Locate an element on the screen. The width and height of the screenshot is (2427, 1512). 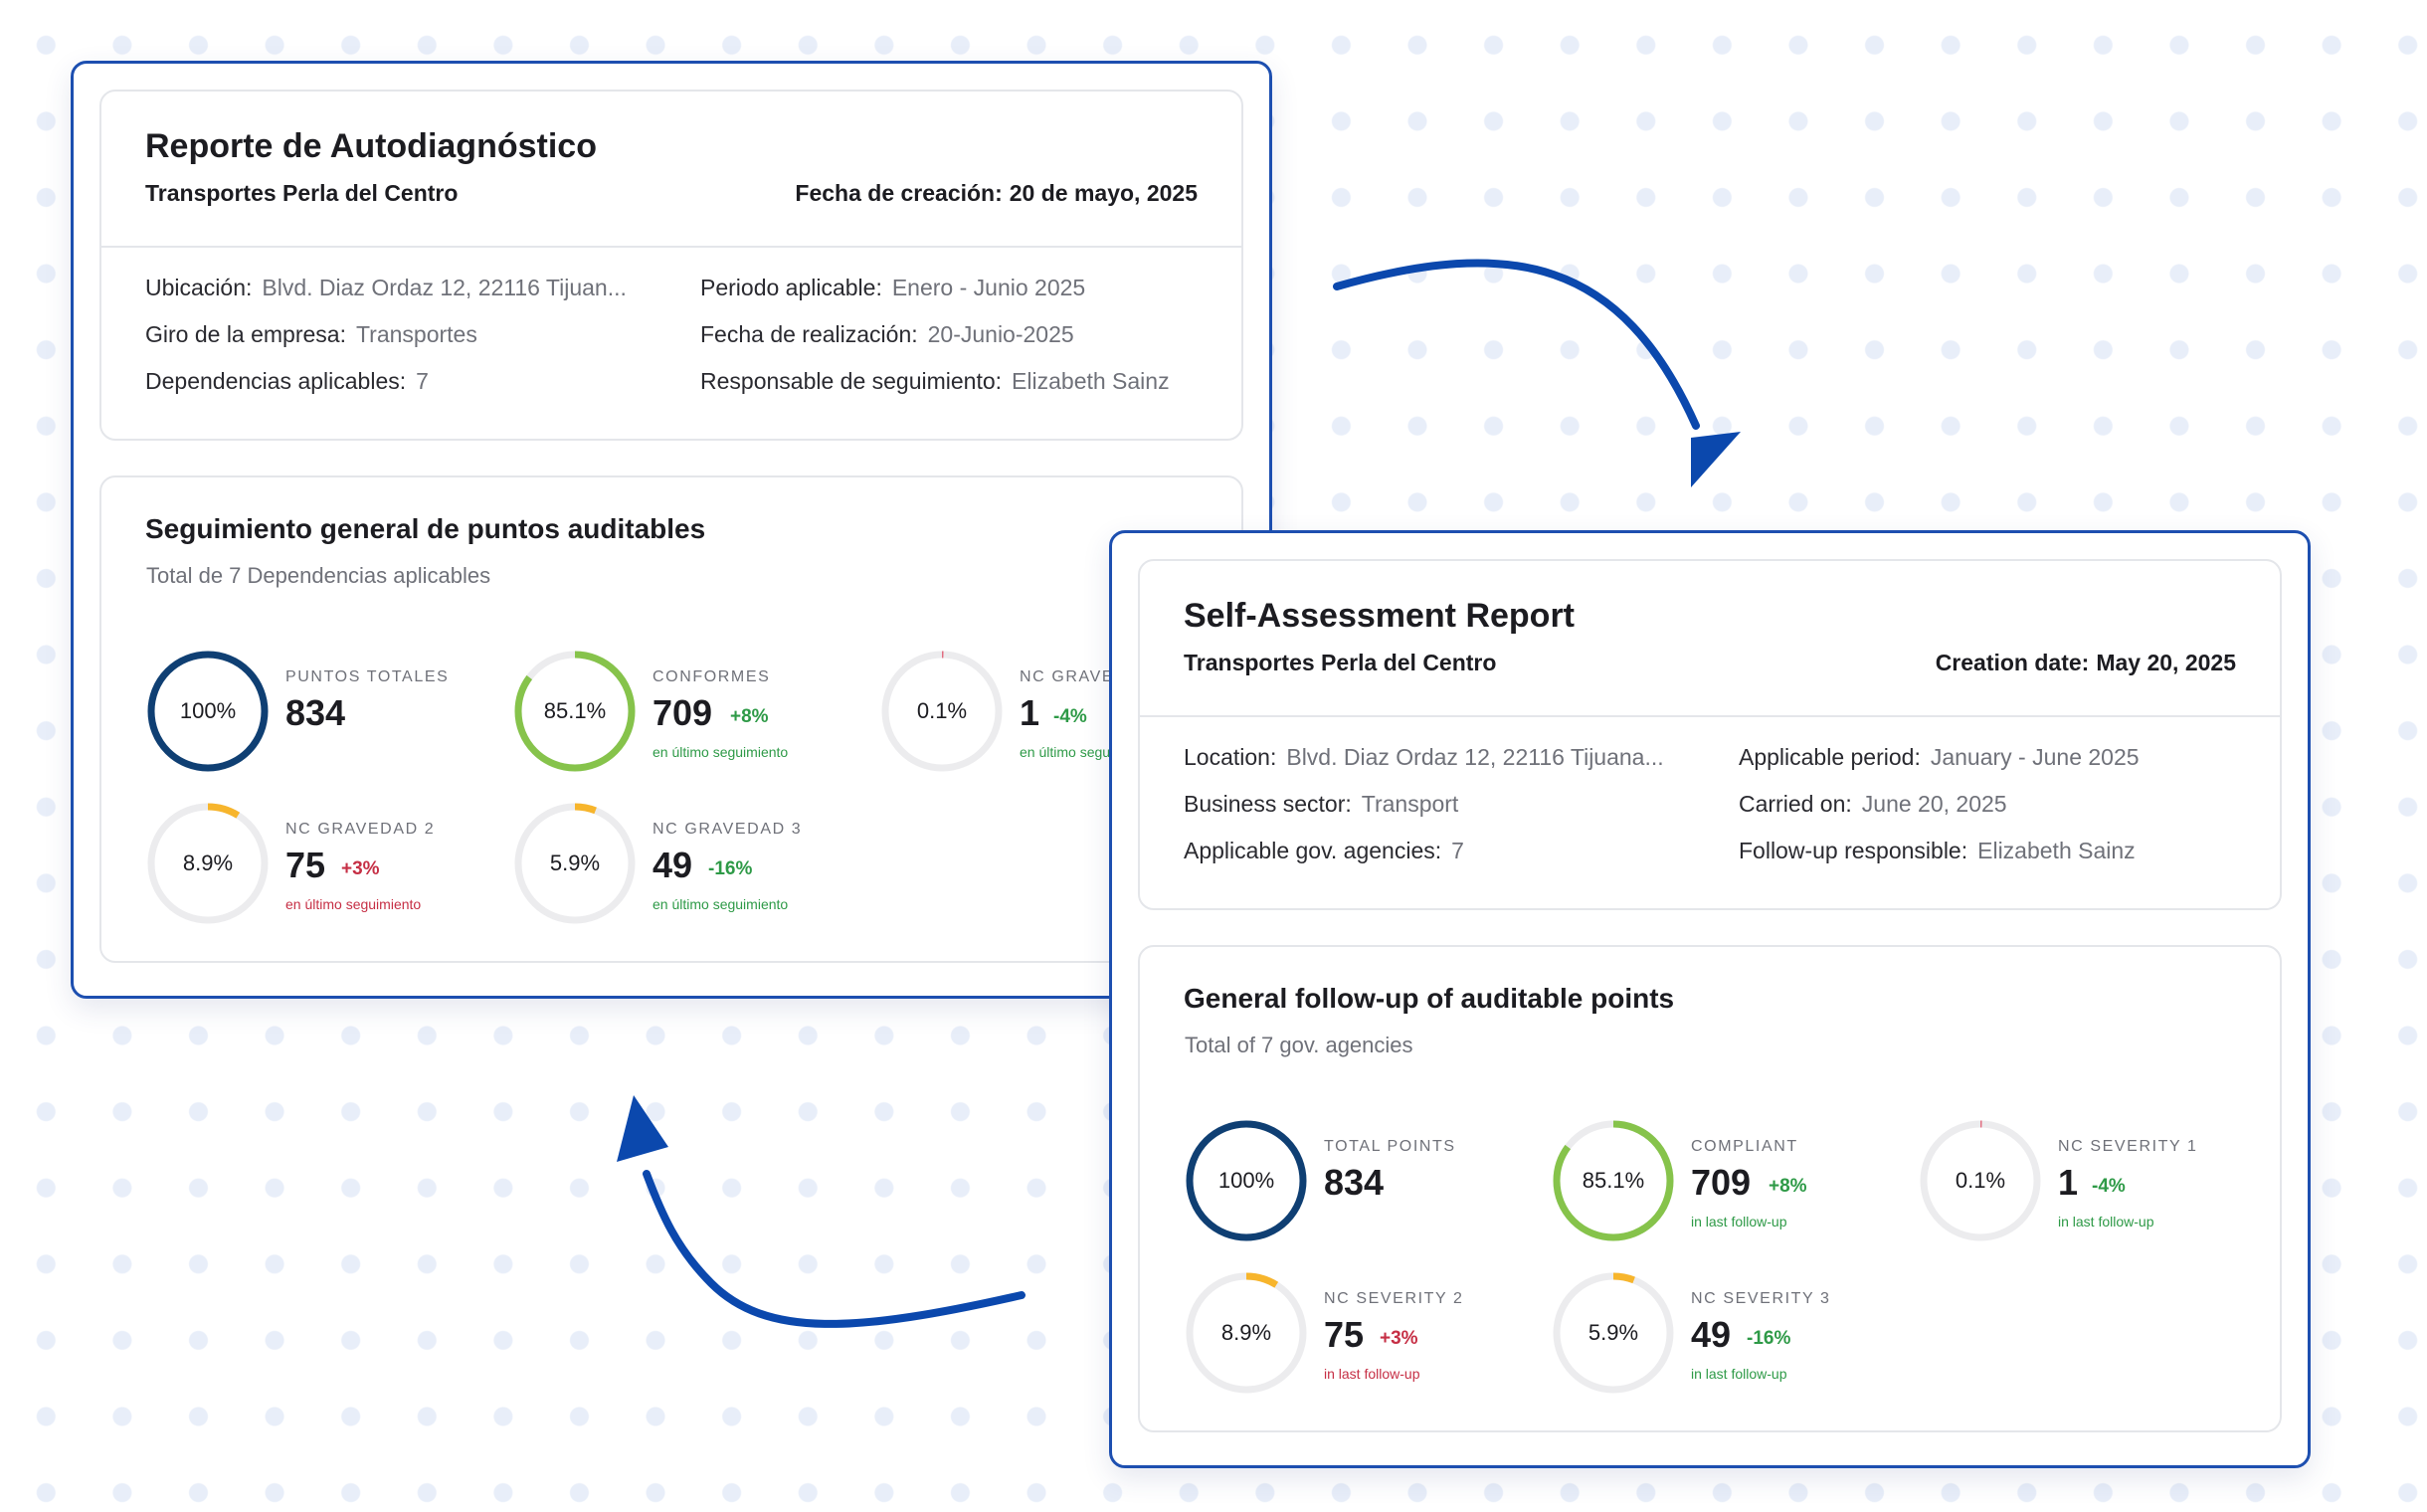
metric-label: NC GRAVEDAD 3 is located at coordinates (728, 829).